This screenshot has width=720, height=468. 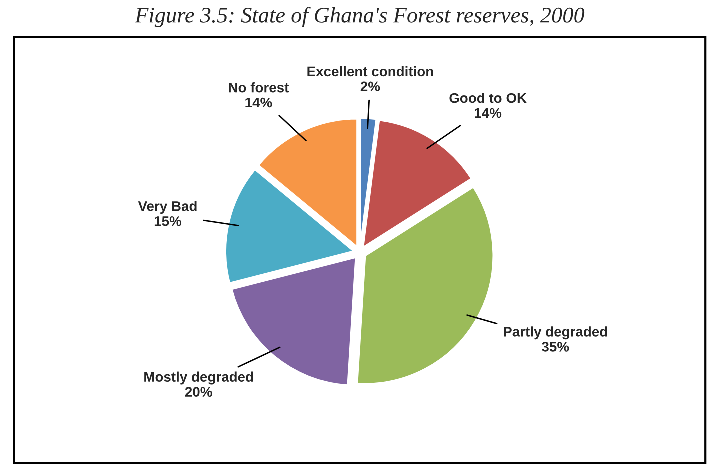 I want to click on data-label: 2%, so click(x=370, y=87).